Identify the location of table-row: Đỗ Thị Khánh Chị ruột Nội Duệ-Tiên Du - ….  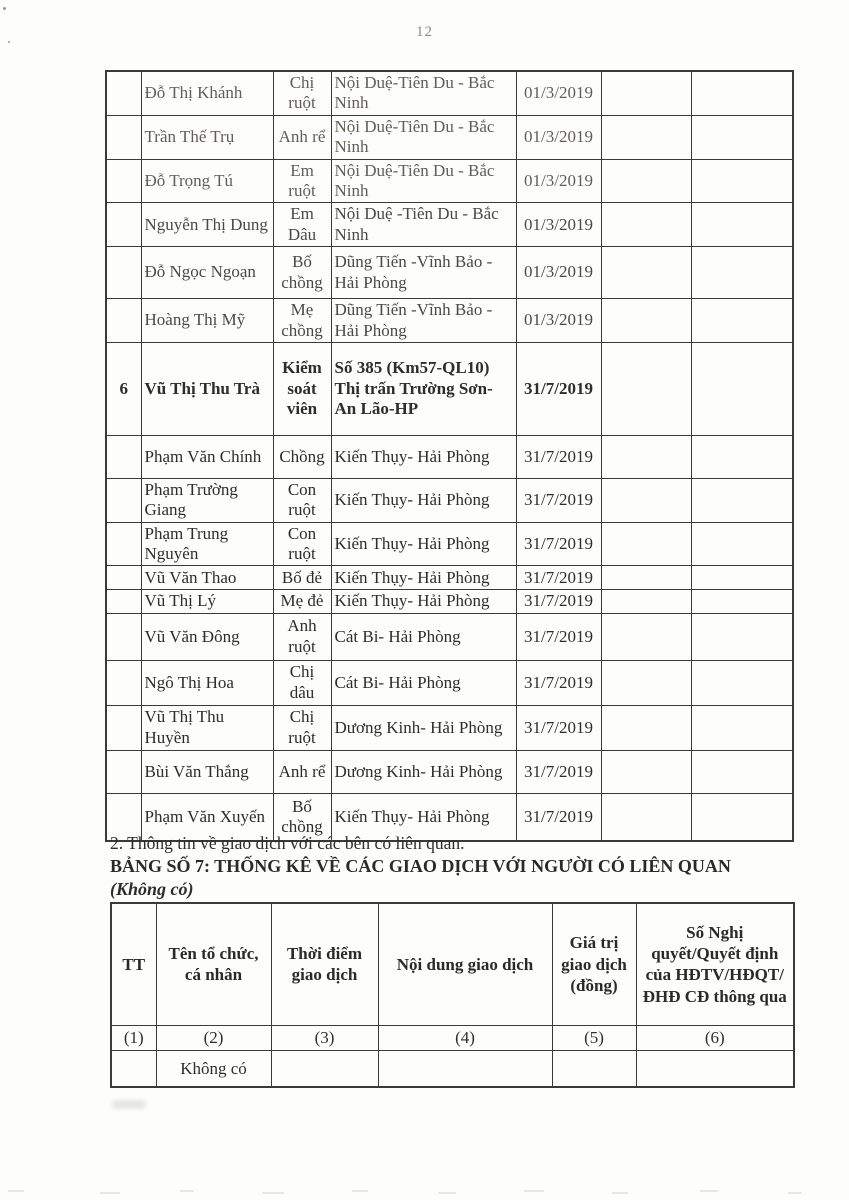
(449, 93).